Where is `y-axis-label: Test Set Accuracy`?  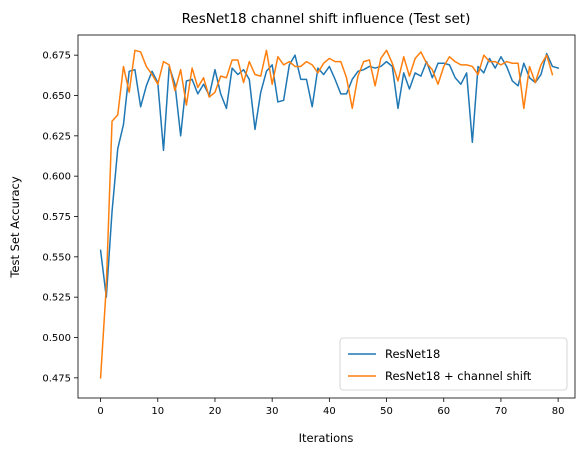
y-axis-label: Test Set Accuracy is located at coordinates (15, 227).